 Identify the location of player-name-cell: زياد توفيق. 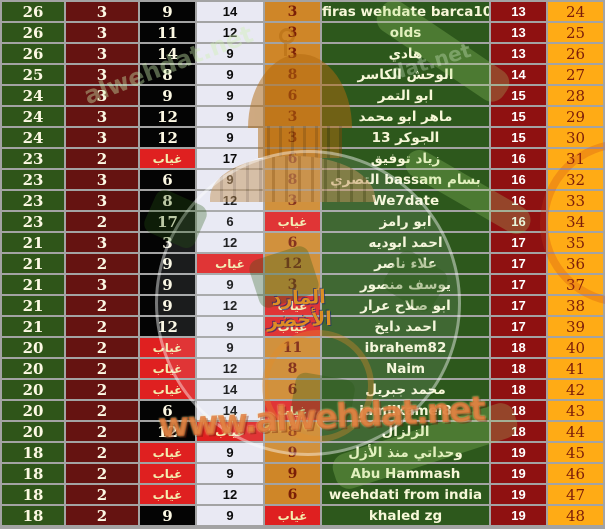
(405, 158).